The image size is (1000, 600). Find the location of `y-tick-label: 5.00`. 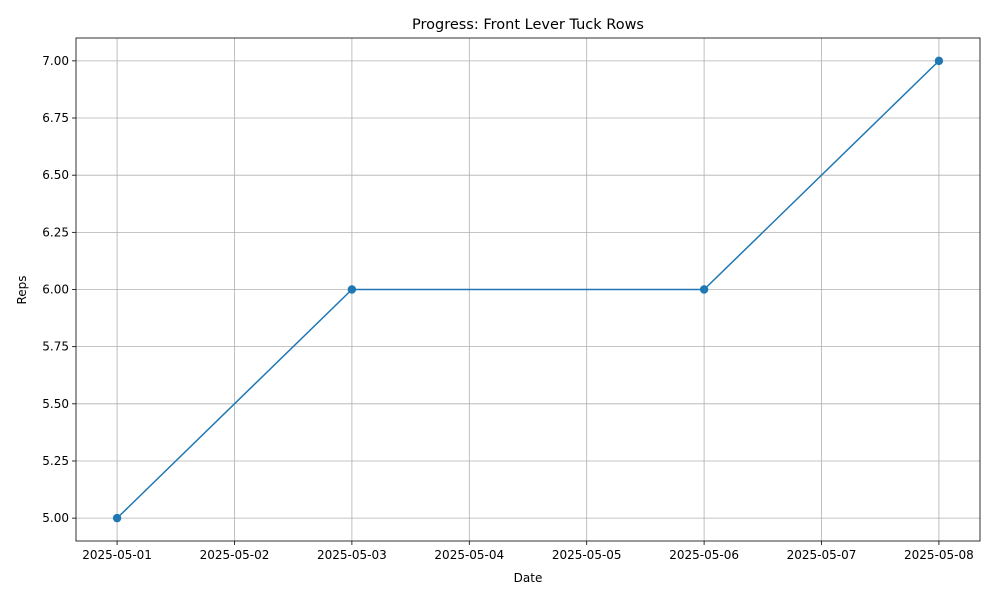

y-tick-label: 5.00 is located at coordinates (55, 518).